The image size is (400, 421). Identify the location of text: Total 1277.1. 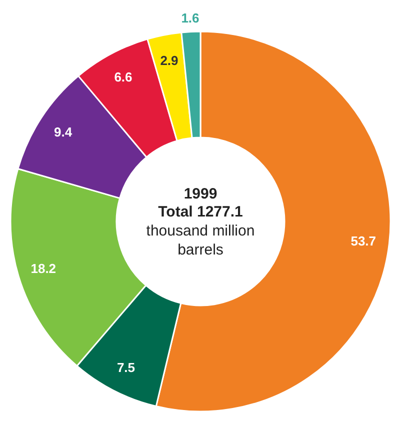
(200, 212).